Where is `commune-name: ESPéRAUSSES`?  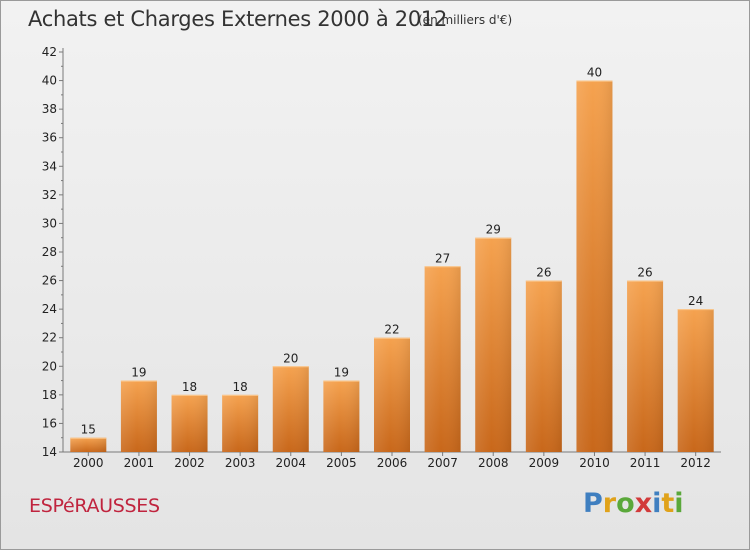
commune-name: ESPéRAUSSES is located at coordinates (94, 506).